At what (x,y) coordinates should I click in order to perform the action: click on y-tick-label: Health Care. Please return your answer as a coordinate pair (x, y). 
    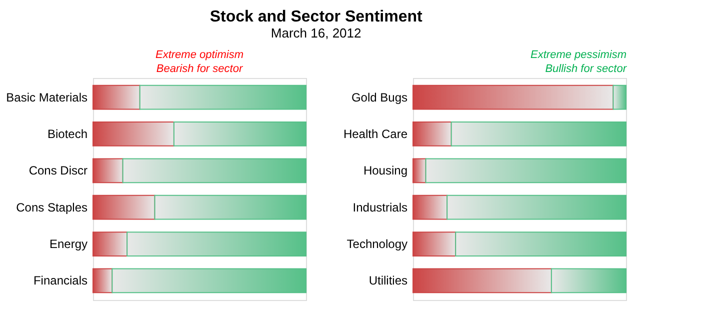
    Looking at the image, I should click on (375, 133).